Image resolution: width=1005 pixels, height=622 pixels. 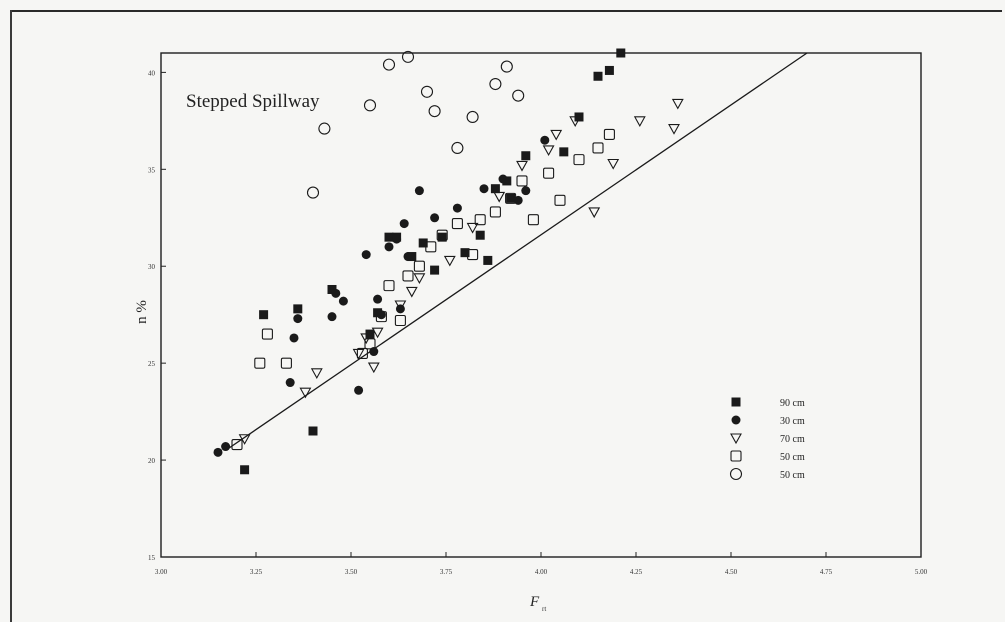 I want to click on x-tick-label: 4.25, so click(x=636, y=572).